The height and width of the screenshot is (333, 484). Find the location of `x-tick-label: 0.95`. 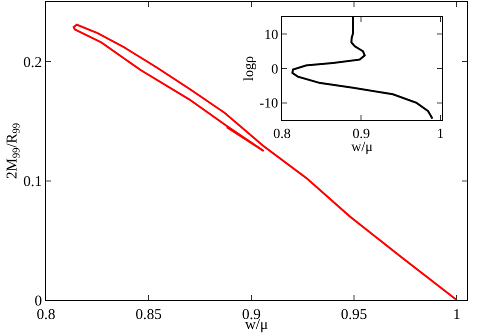

x-tick-label: 0.95 is located at coordinates (354, 315).